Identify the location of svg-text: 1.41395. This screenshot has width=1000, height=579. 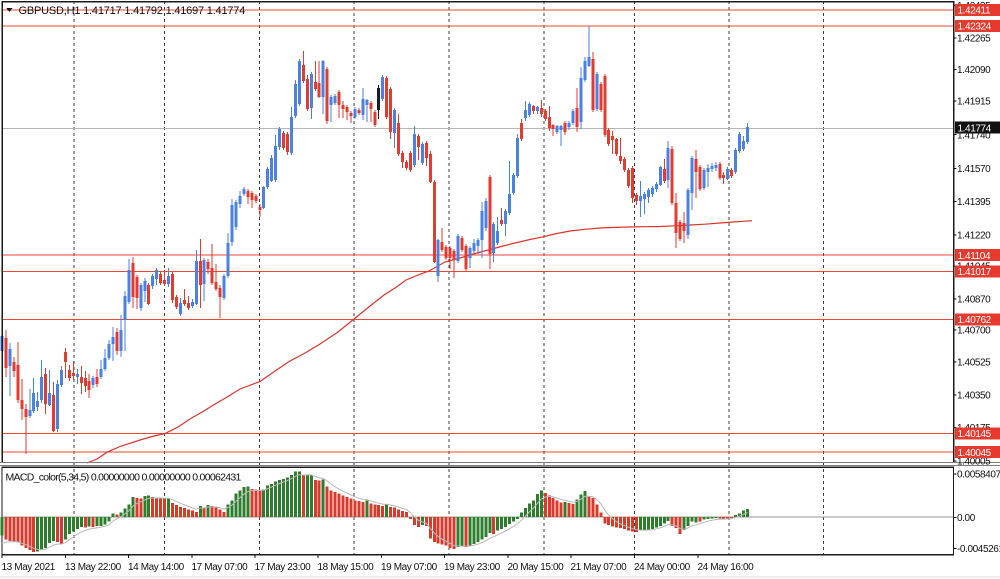
(974, 202).